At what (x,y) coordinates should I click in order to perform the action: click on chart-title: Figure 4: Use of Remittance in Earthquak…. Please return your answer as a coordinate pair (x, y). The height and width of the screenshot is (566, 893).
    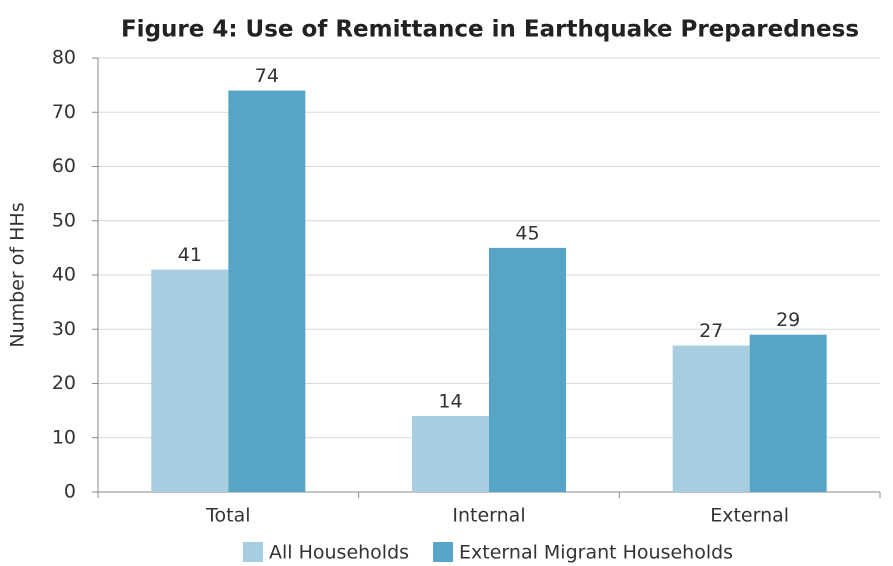
    Looking at the image, I should click on (490, 30).